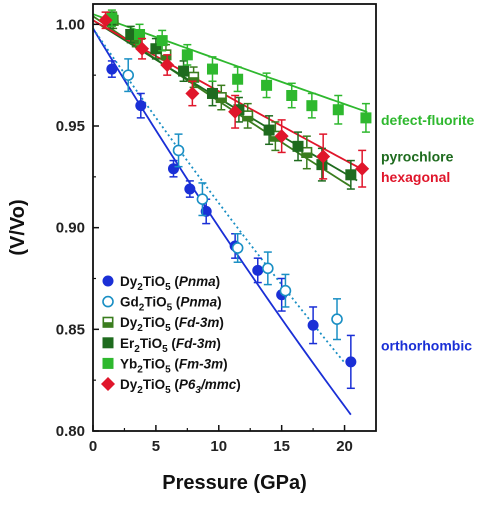  What do you see at coordinates (281, 446) in the screenshot?
I see `x-tick-label: 15` at bounding box center [281, 446].